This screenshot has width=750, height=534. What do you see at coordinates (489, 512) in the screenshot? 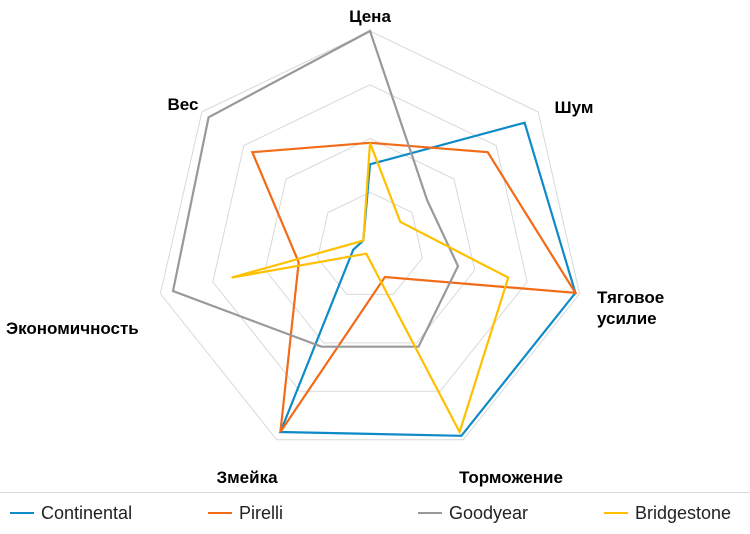
I see `legend-label-goodyear: Goodyear` at bounding box center [489, 512].